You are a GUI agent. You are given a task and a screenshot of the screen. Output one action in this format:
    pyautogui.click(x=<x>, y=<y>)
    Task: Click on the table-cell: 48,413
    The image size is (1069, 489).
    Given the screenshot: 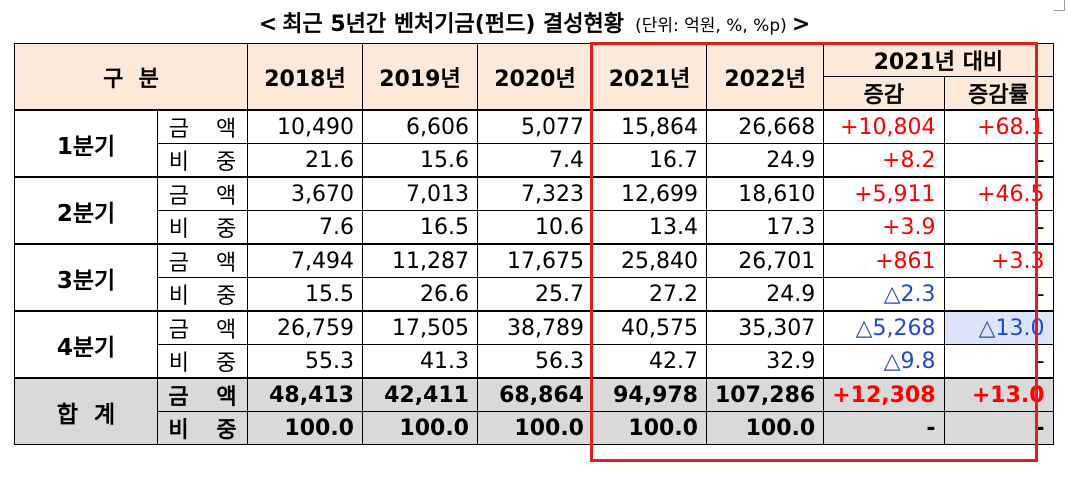 What is the action you would take?
    pyautogui.click(x=305, y=394)
    